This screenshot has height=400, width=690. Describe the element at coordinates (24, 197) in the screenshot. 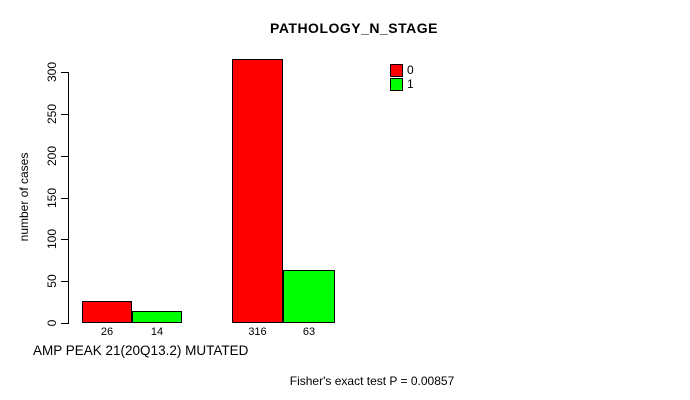

I see `y-axis-title: number of cases` at that location.